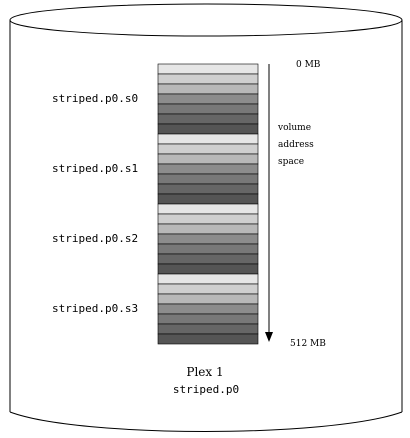 The height and width of the screenshot is (438, 410). I want to click on plex-caption: Plex 1 striped.p0, so click(206, 380).